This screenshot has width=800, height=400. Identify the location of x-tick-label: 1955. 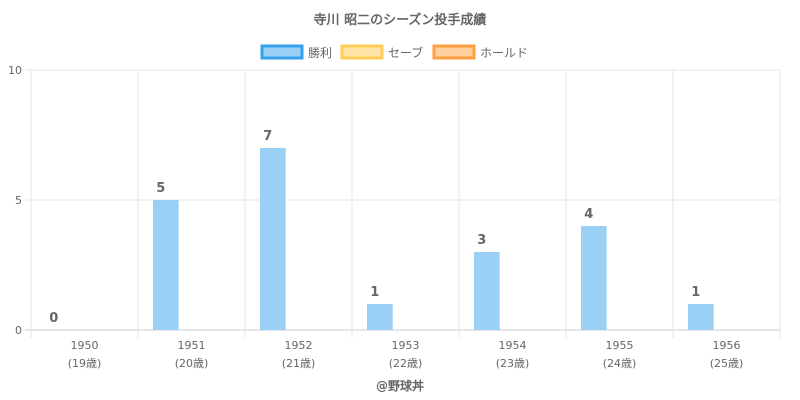
(620, 345).